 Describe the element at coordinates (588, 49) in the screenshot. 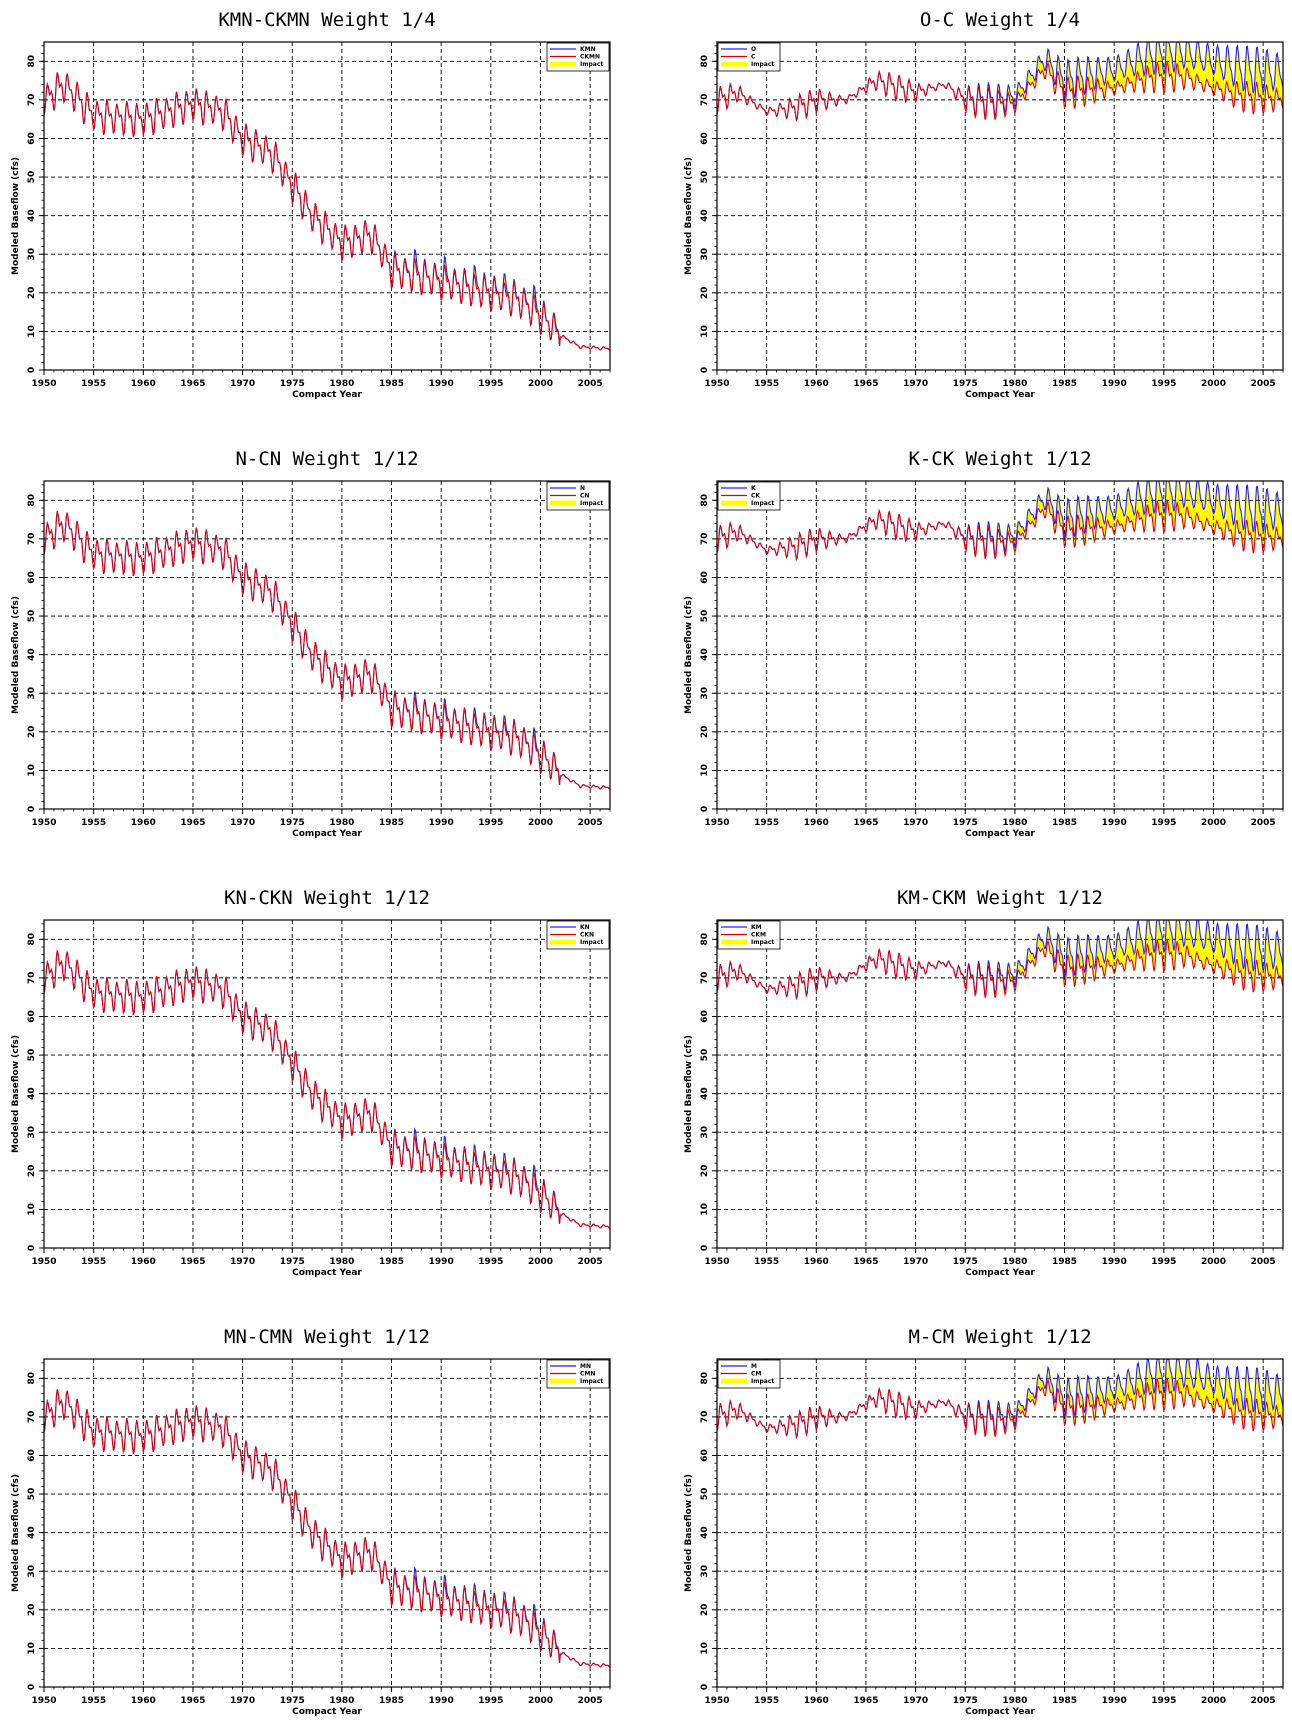

I see `legend-label: KMN` at that location.